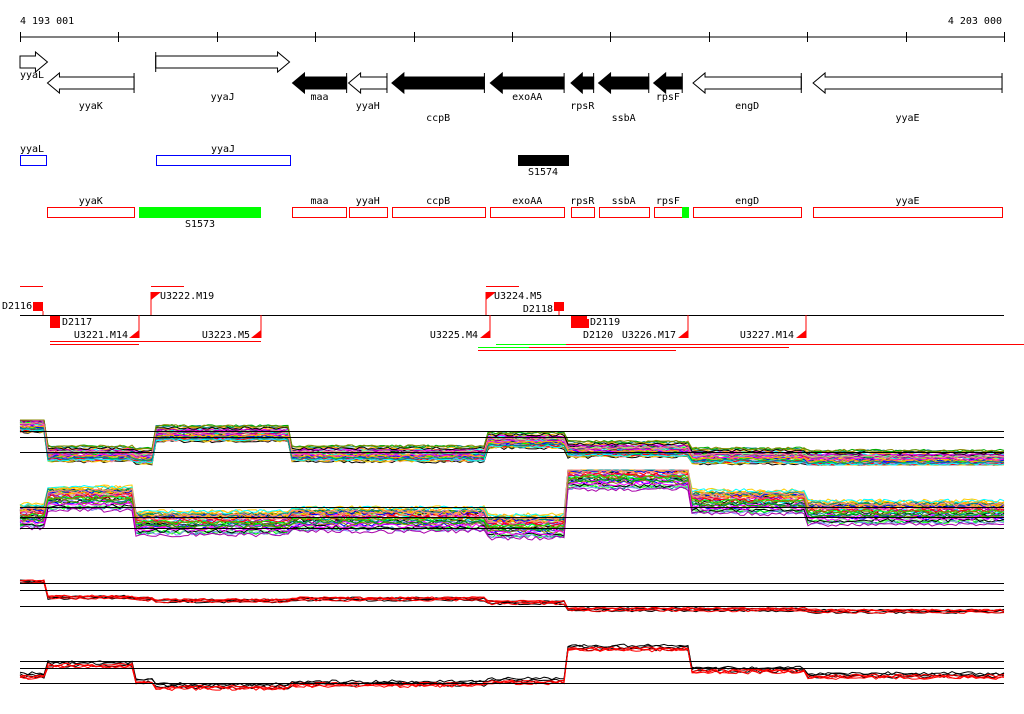 The height and width of the screenshot is (714, 1024). Describe the element at coordinates (747, 201) in the screenshot. I see `feature-label: engD` at that location.